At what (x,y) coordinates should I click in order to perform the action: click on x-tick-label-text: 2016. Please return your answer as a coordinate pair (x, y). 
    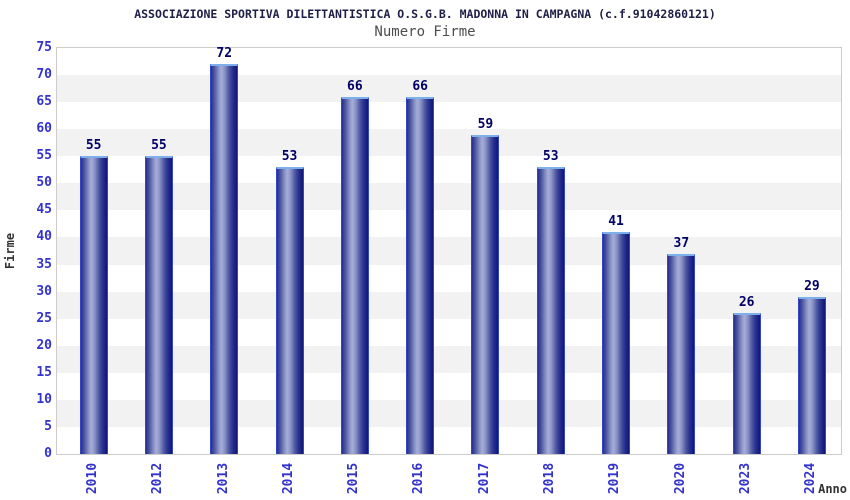
    Looking at the image, I should click on (419, 478).